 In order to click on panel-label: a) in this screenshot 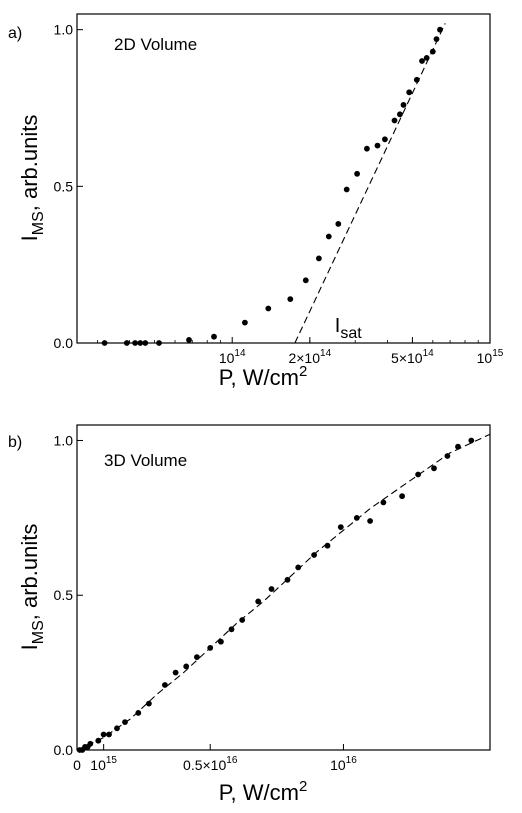, I will do `click(15, 33)`.